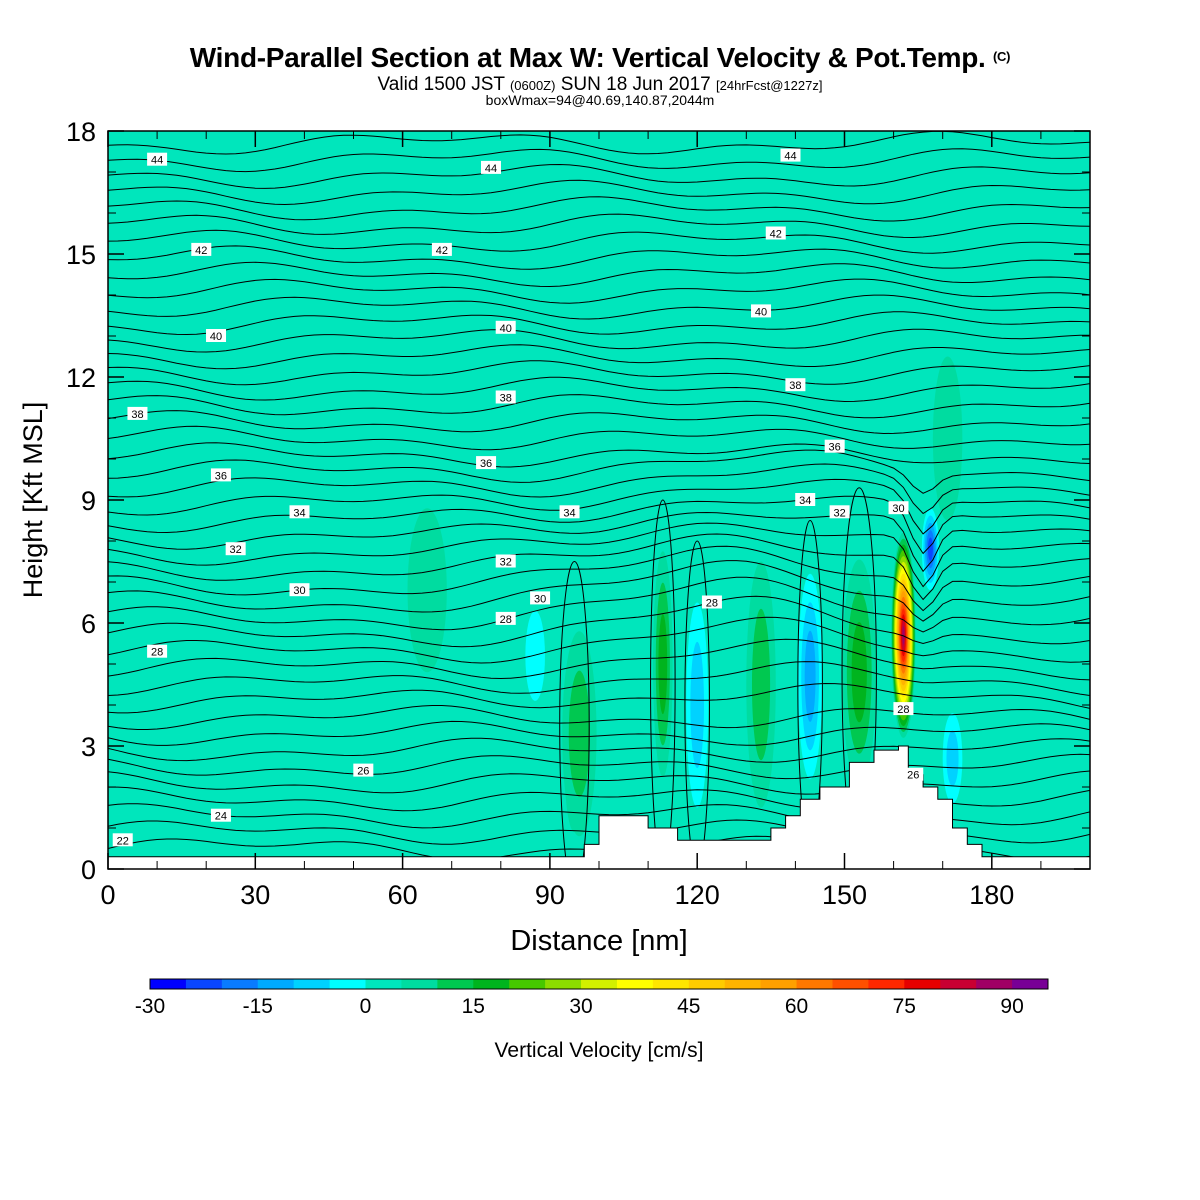  Describe the element at coordinates (33, 500) in the screenshot. I see `y-axis-label: Height [Kft MSL]` at that location.